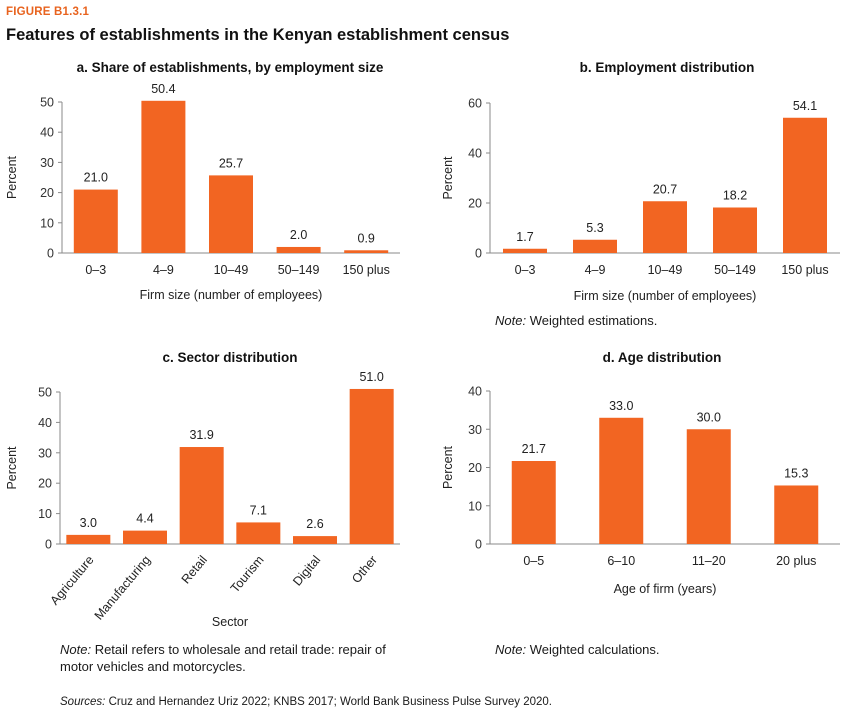 This screenshot has height=713, width=858. I want to click on chart-a-data-label: 2.0, so click(298, 235).